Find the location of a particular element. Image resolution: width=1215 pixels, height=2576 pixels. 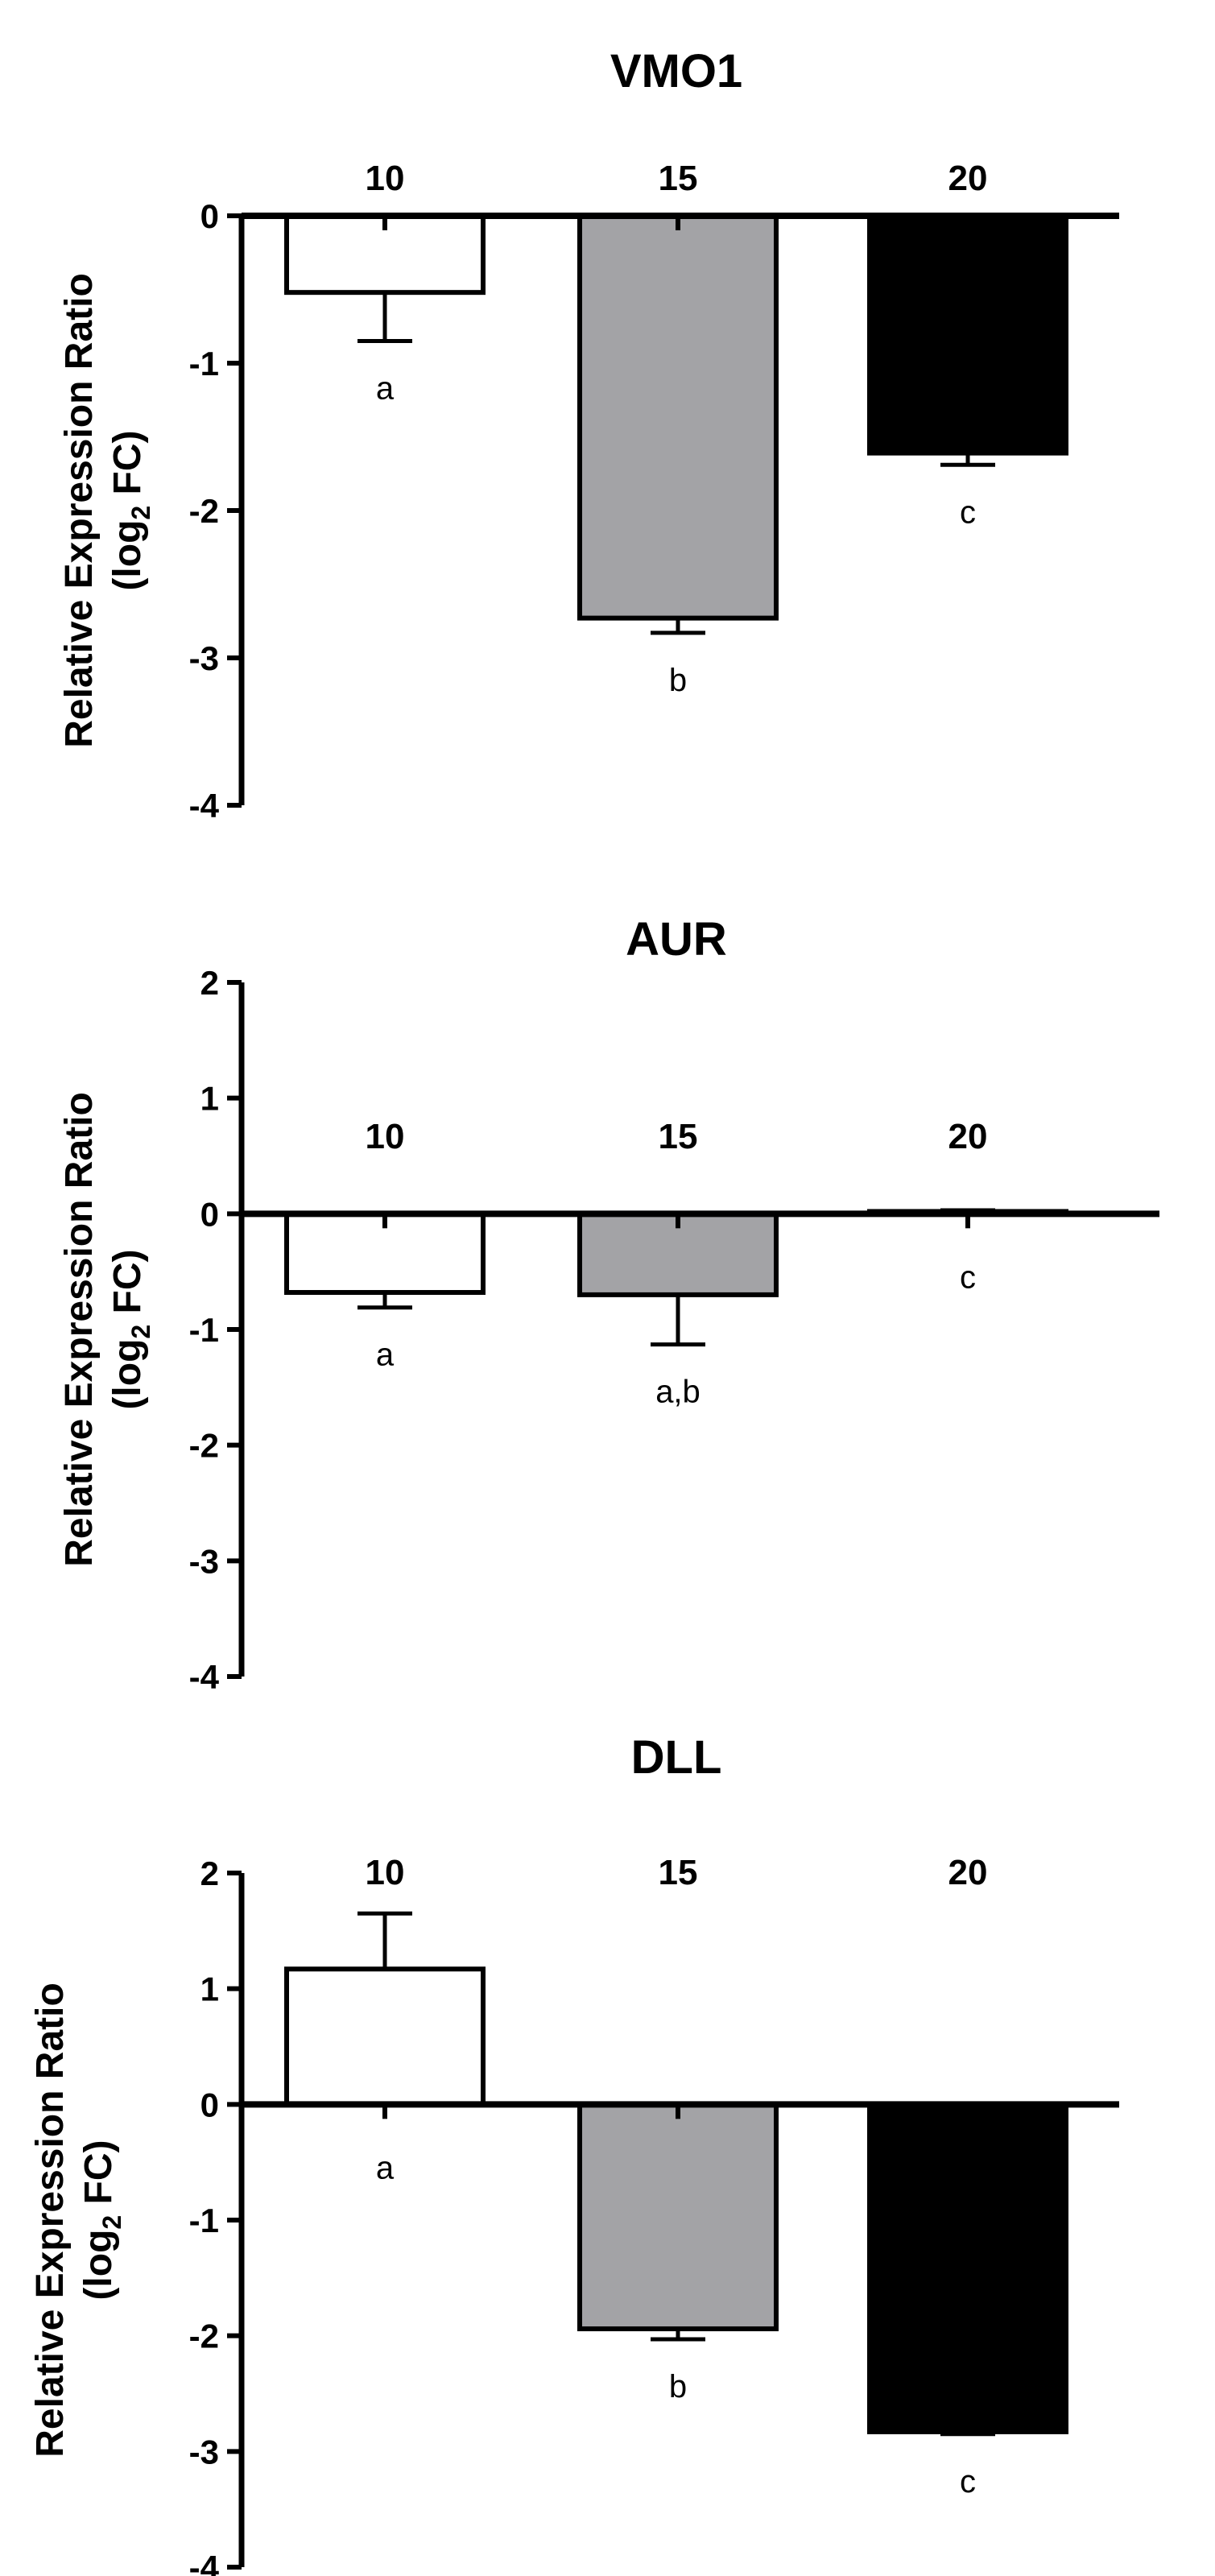

chart-title: DLL is located at coordinates (676, 1757).